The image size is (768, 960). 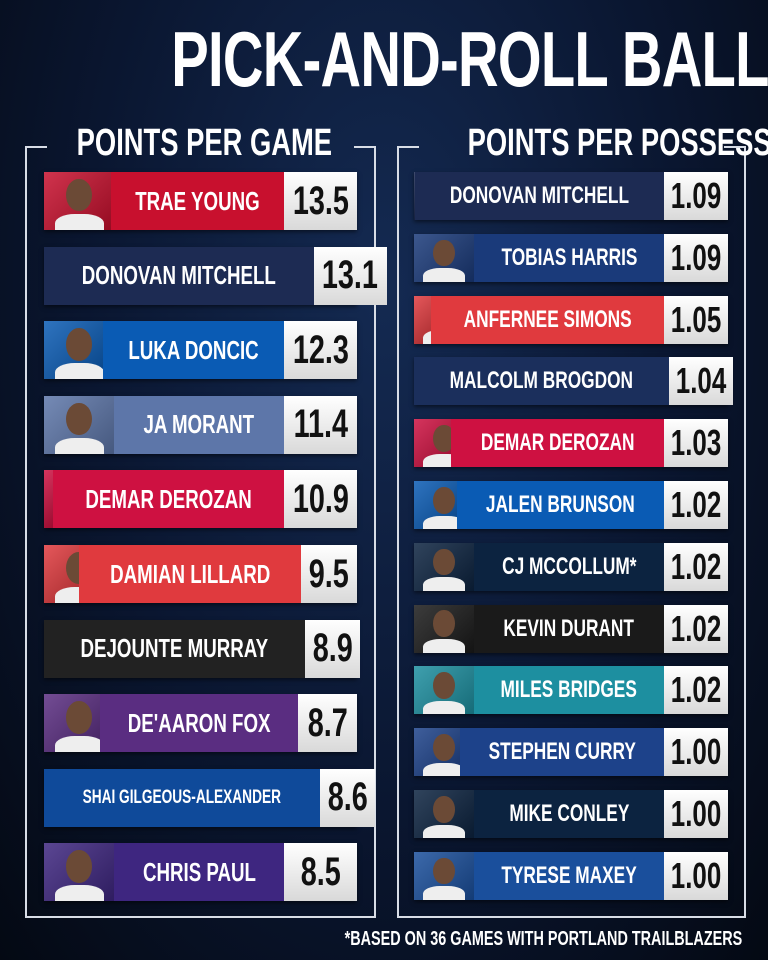 I want to click on player-name-text: MILES BRIDGES, so click(x=569, y=690).